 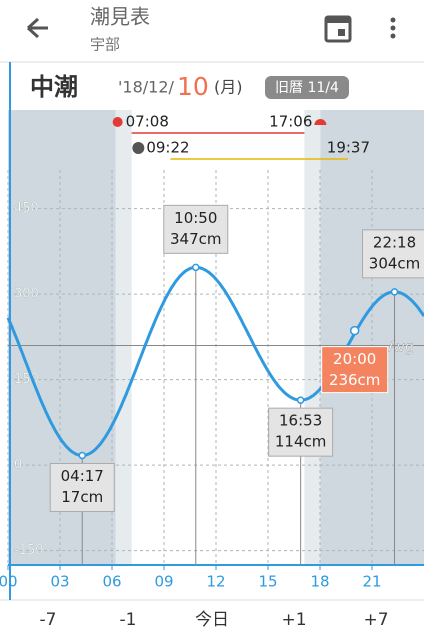 I want to click on extreme-height: 17cm, so click(x=82, y=497).